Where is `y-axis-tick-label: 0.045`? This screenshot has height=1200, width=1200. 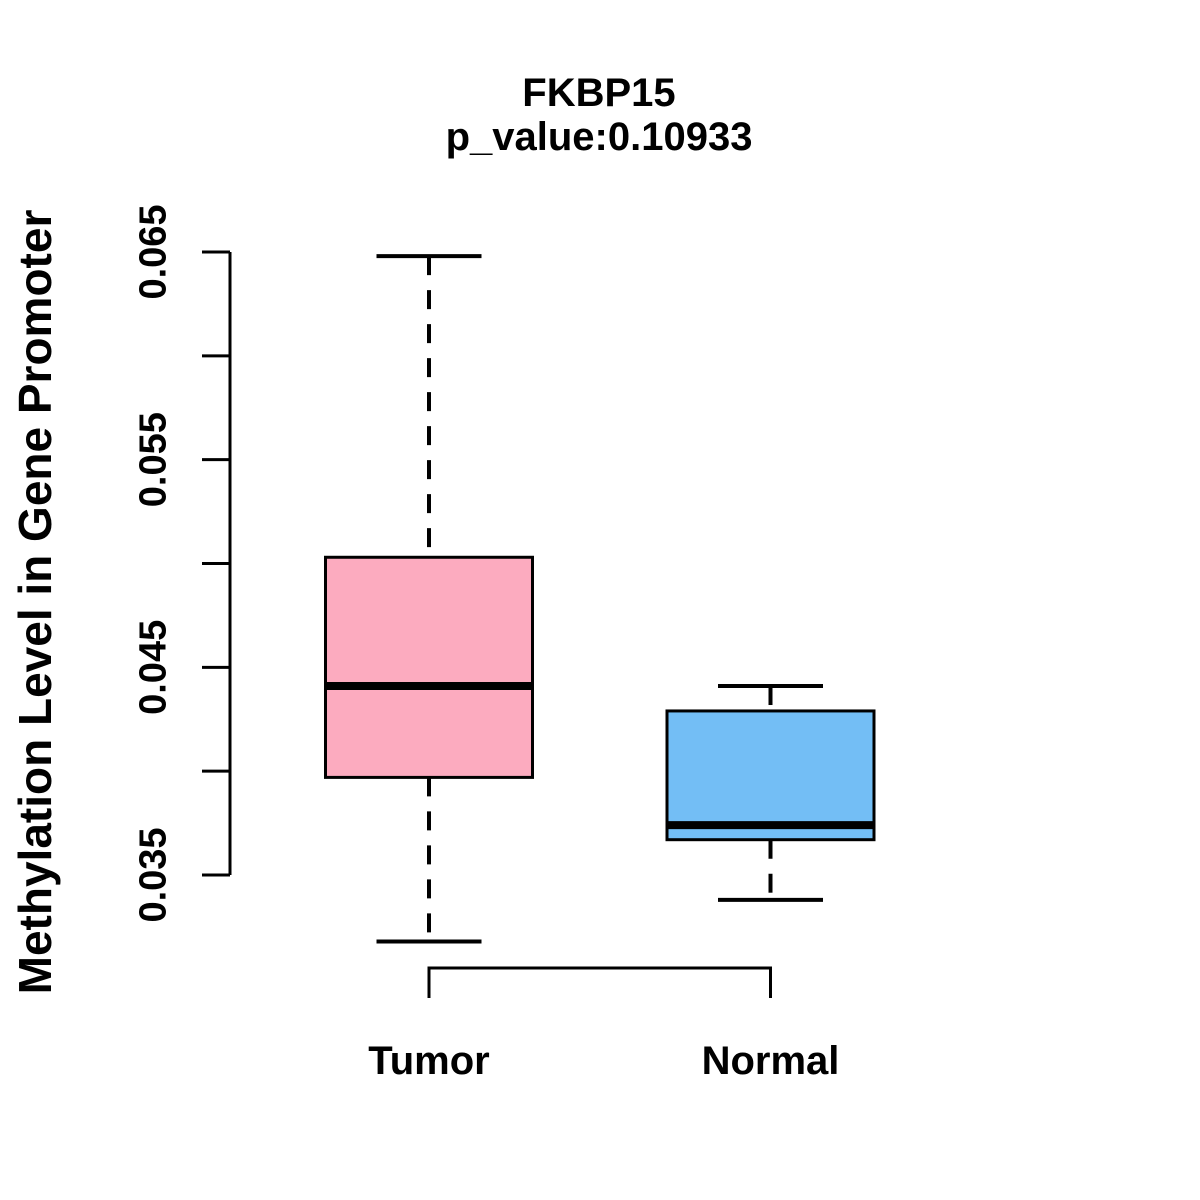 y-axis-tick-label: 0.045 is located at coordinates (153, 667).